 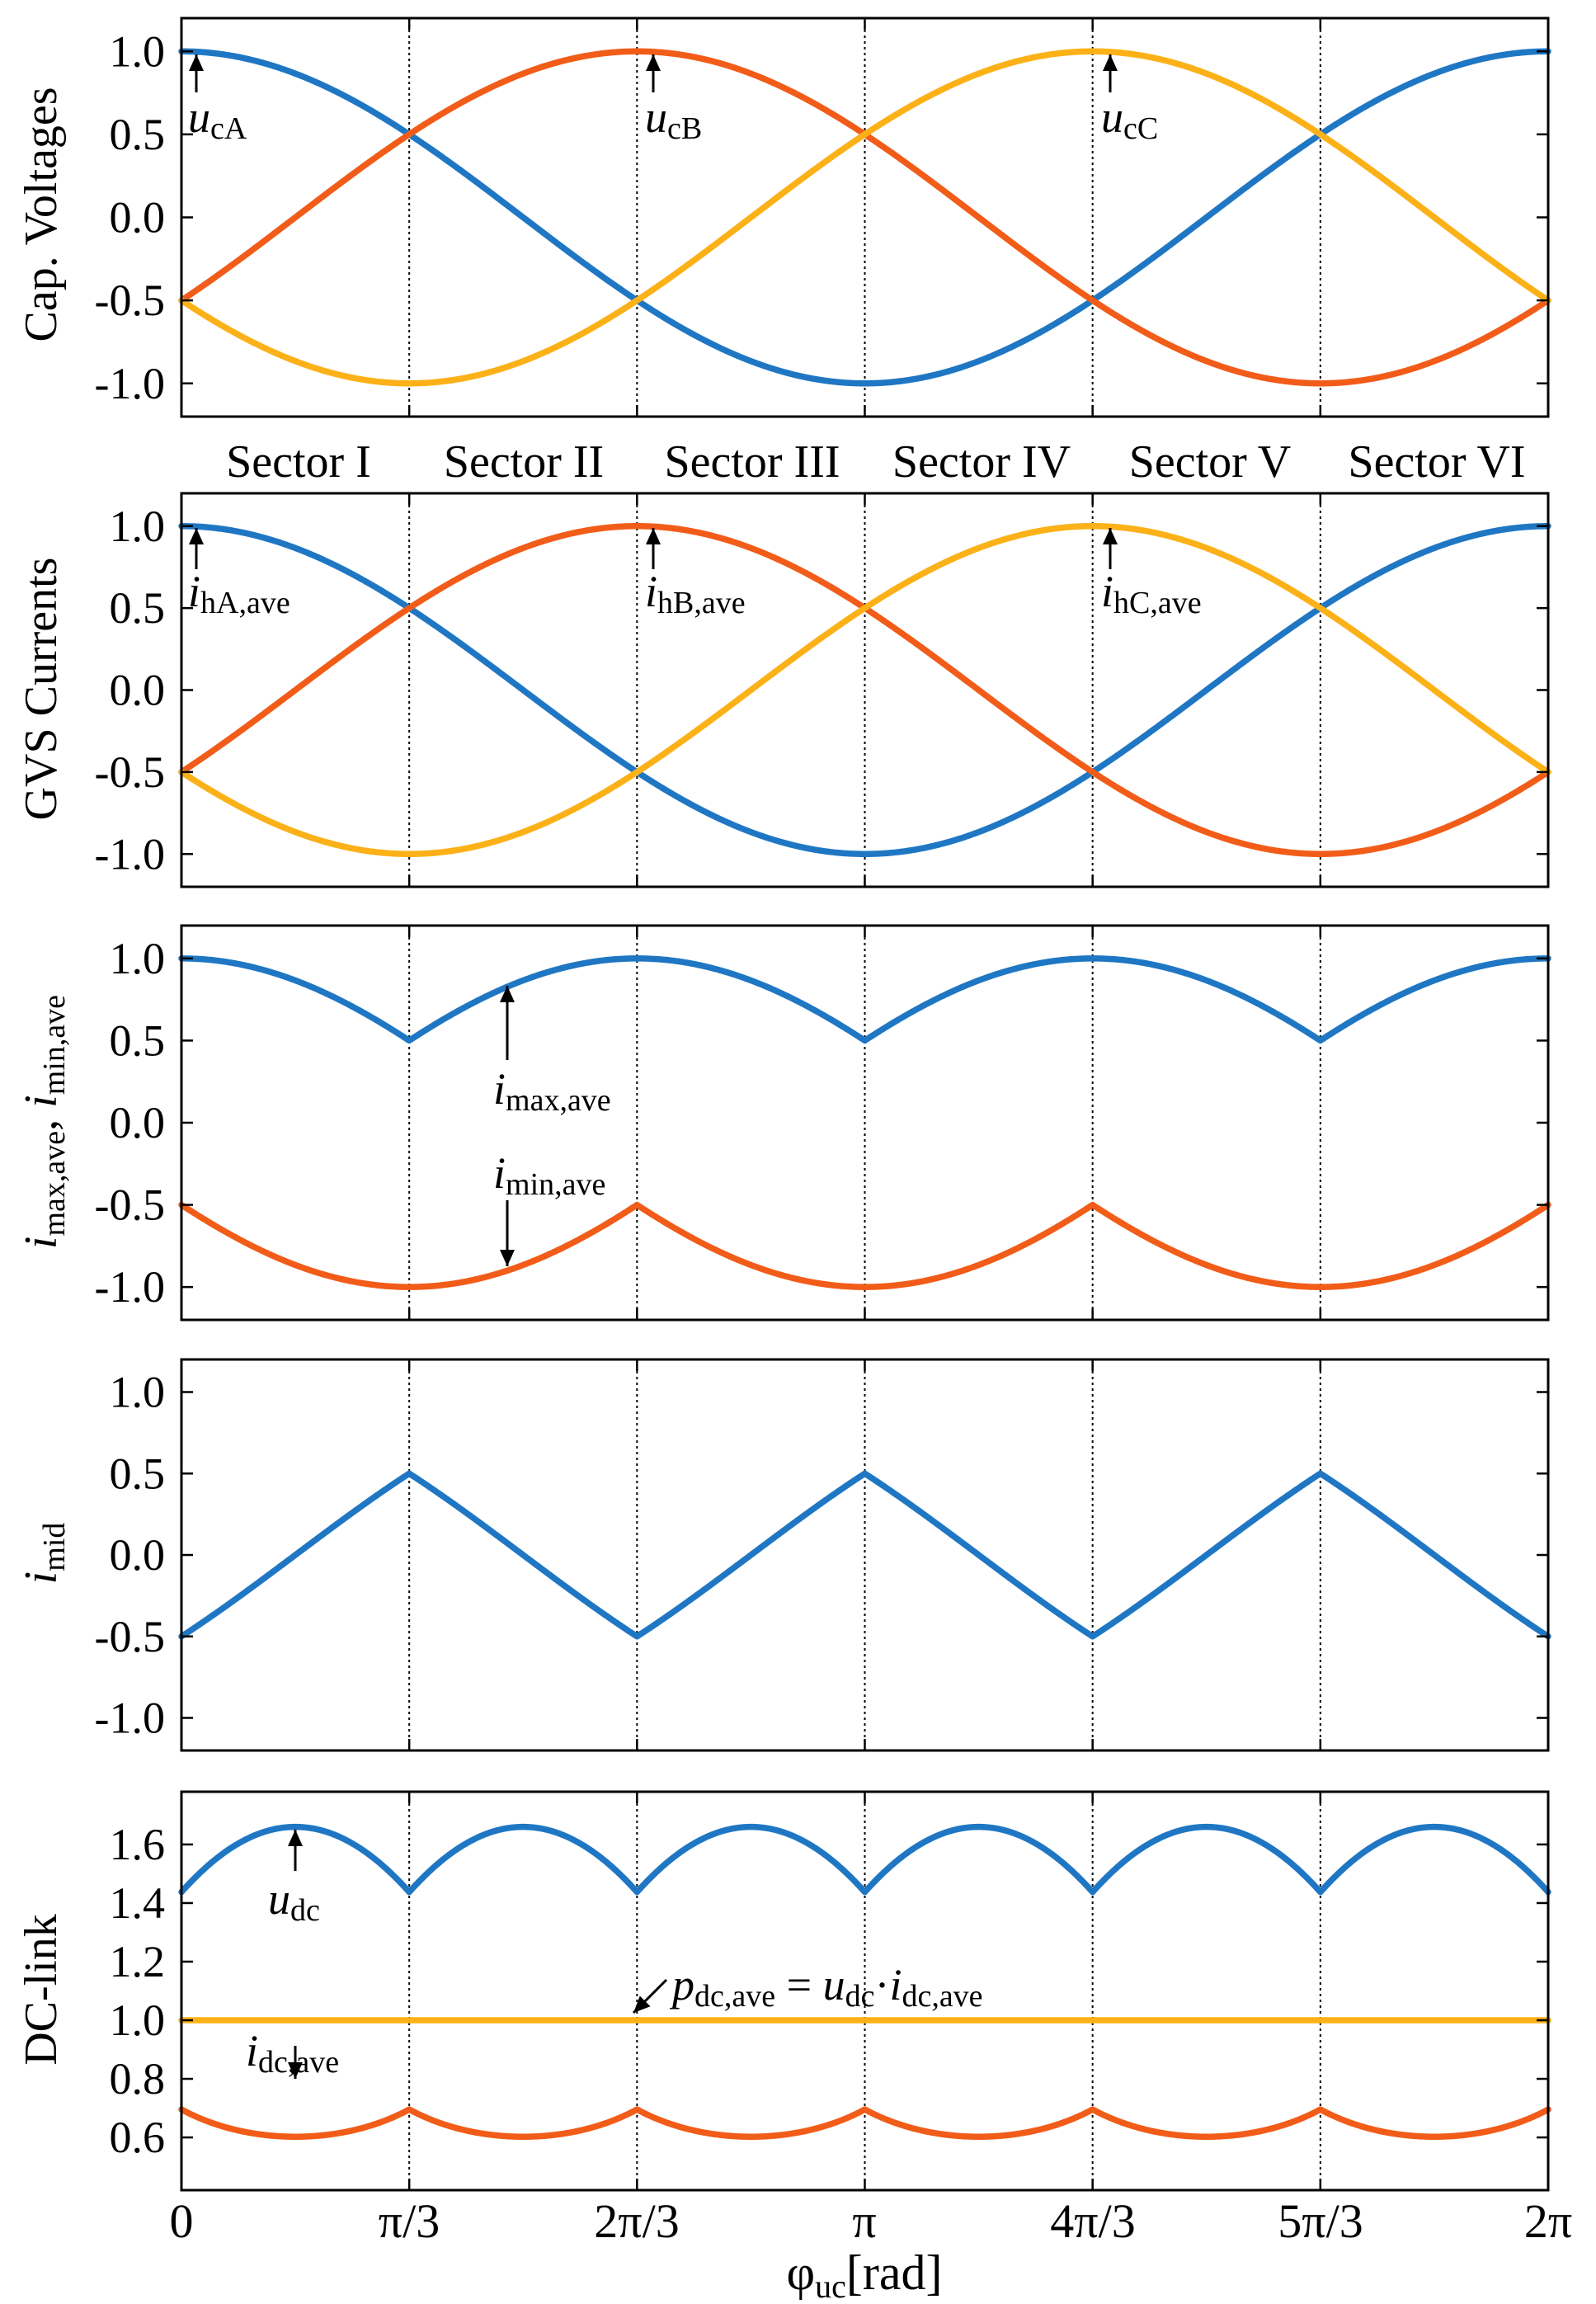 What do you see at coordinates (864, 2123) in the screenshot?
I see `series-line-idcave` at bounding box center [864, 2123].